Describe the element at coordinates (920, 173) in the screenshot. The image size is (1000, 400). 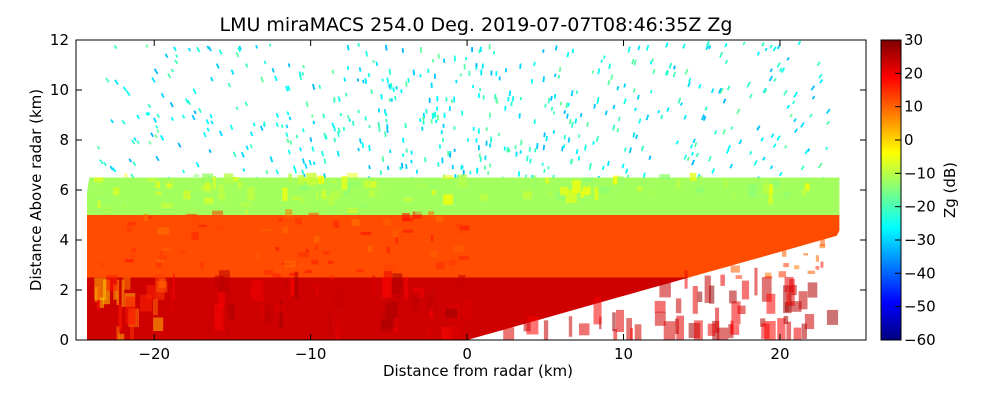
I see `colorbar-tick-label: −10` at that location.